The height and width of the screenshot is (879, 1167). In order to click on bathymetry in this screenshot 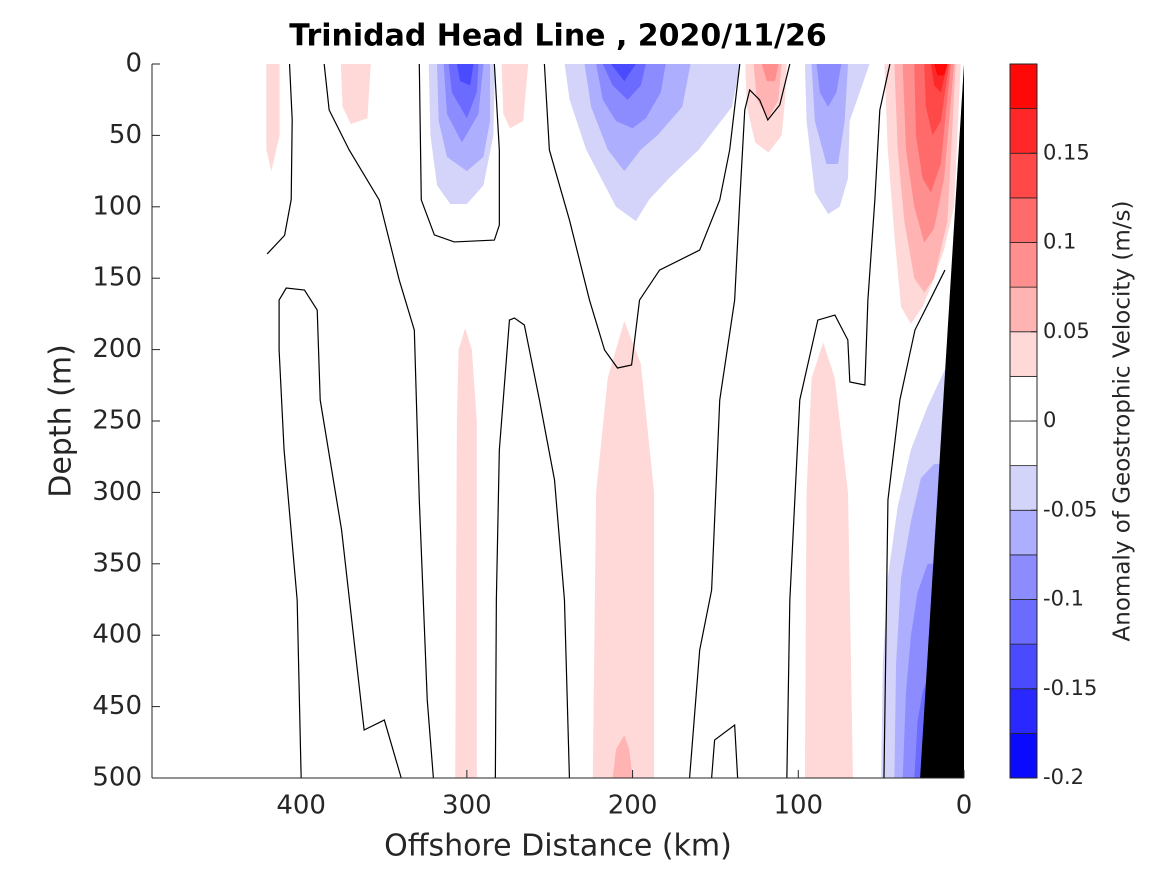, I will do `click(942, 421)`.